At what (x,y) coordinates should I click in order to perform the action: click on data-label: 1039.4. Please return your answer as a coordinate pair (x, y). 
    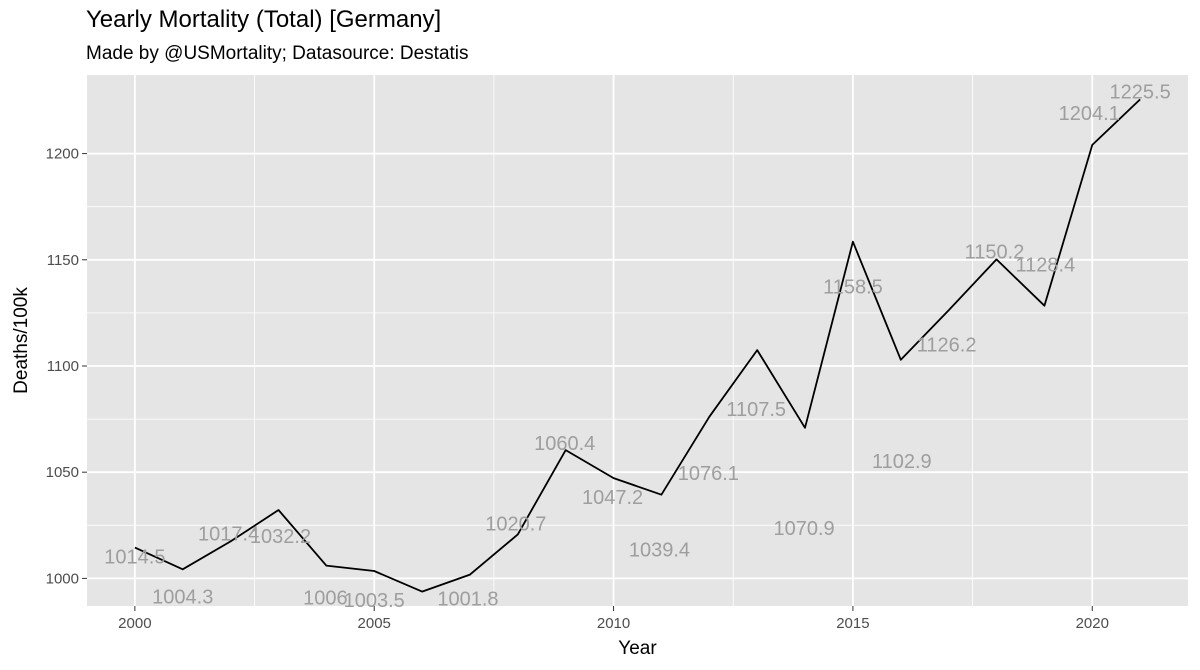
    Looking at the image, I should click on (659, 551).